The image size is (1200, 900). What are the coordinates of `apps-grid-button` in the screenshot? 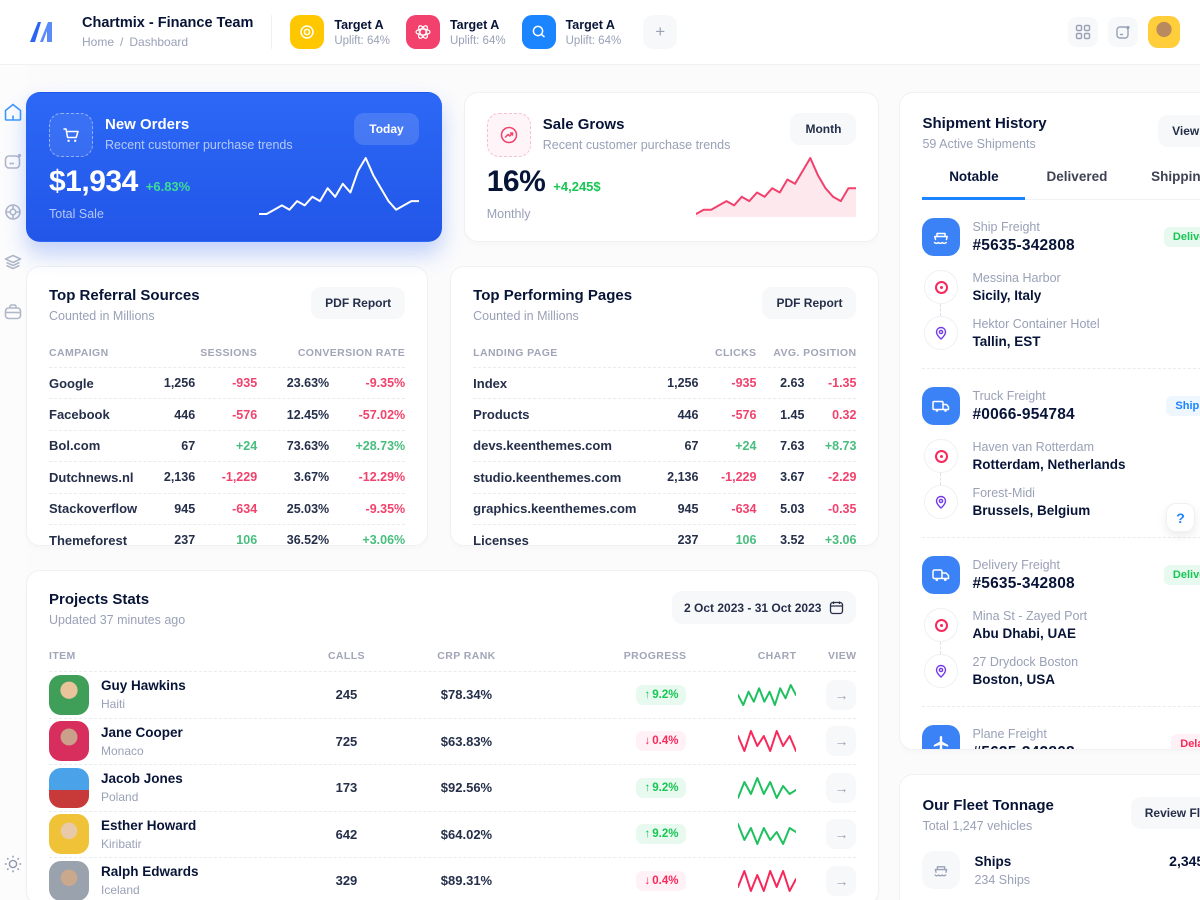 It's located at (1083, 32).